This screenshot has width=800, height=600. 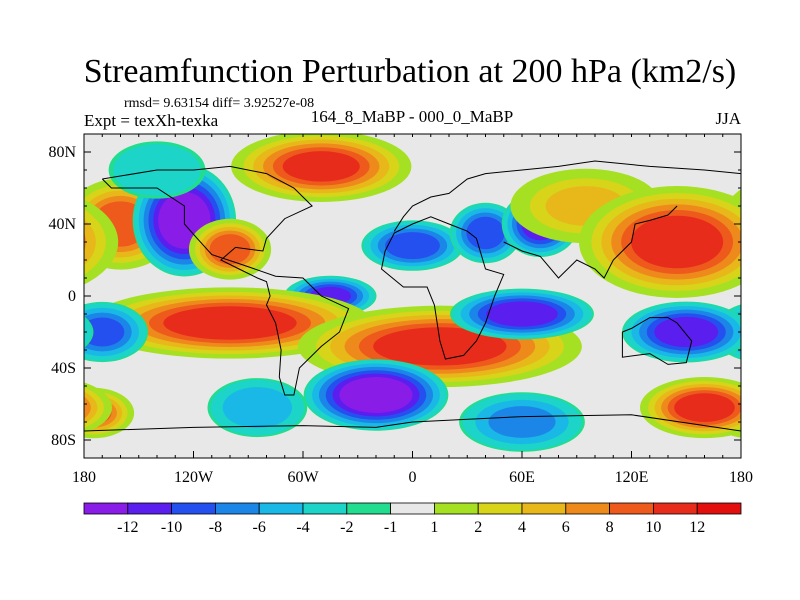 I want to click on field-contour-4-1.5, so click(x=783, y=169).